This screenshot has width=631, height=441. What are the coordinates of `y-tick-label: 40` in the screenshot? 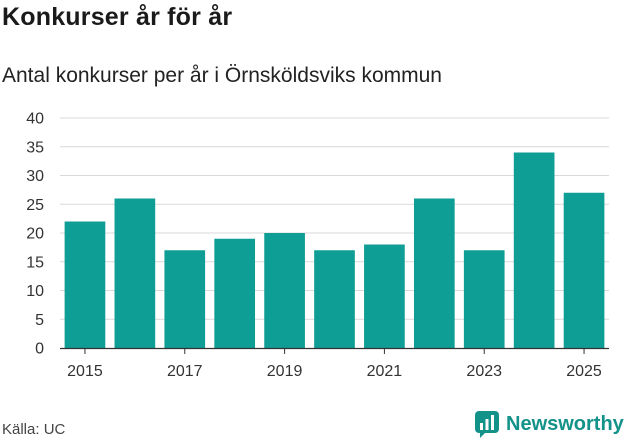 It's located at (35, 119).